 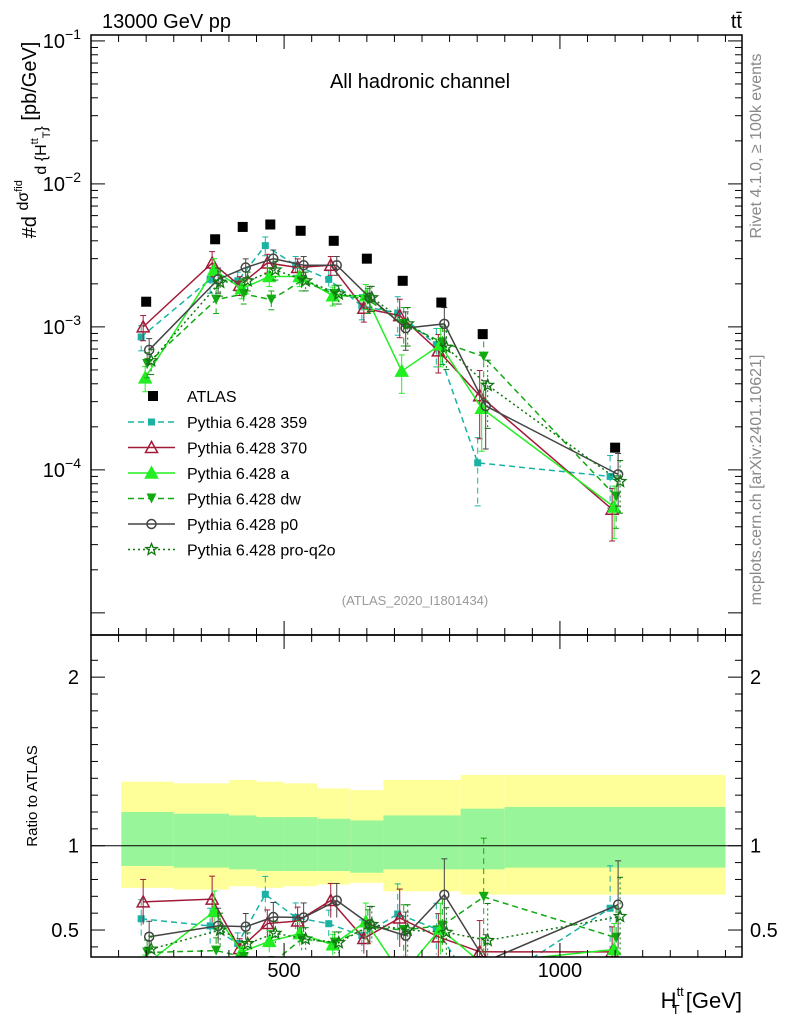 I want to click on ratio-uncertainty-bands, so click(x=416, y=834).